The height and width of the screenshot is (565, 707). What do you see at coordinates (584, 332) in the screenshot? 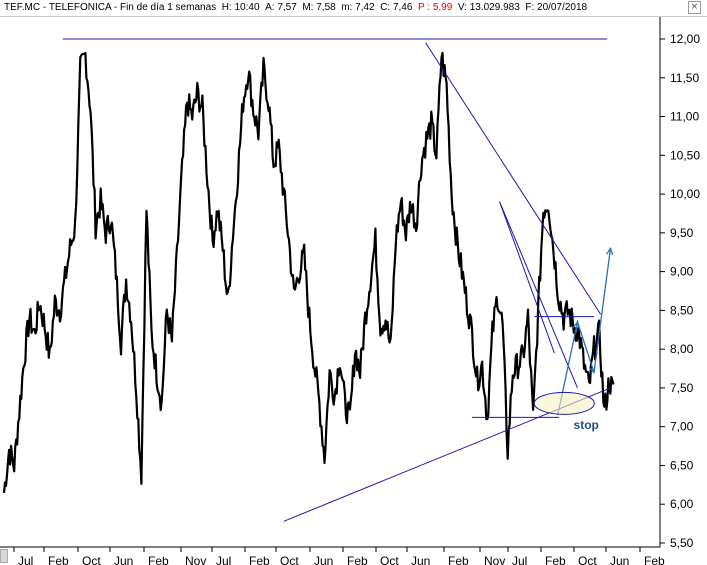
I see `projection-path` at bounding box center [584, 332].